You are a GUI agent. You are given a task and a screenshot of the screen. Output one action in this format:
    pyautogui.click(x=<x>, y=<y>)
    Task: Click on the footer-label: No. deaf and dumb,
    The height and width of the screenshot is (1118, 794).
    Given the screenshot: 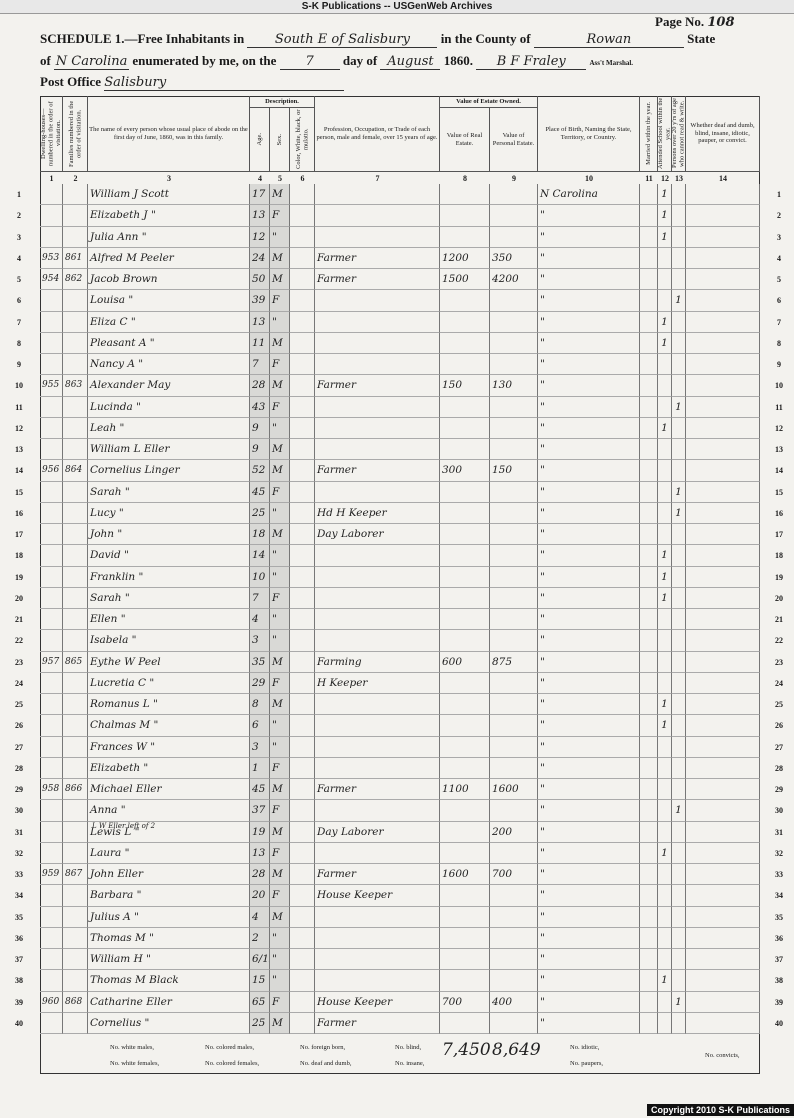 What is the action you would take?
    pyautogui.click(x=326, y=1063)
    